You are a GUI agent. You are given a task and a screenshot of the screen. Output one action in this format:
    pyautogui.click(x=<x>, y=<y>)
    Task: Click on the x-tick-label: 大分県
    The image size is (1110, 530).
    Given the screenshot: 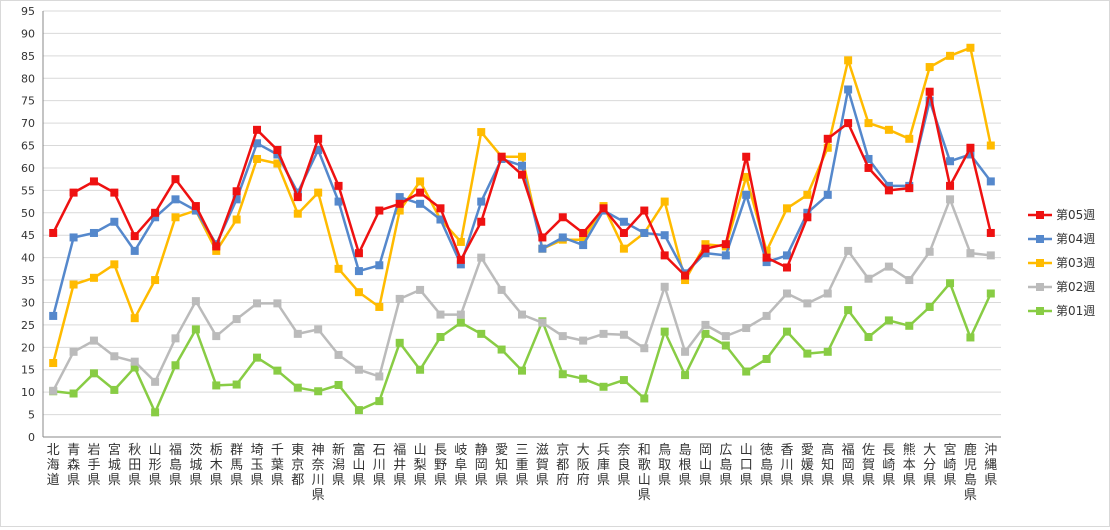 What is the action you would take?
    pyautogui.click(x=929, y=465)
    